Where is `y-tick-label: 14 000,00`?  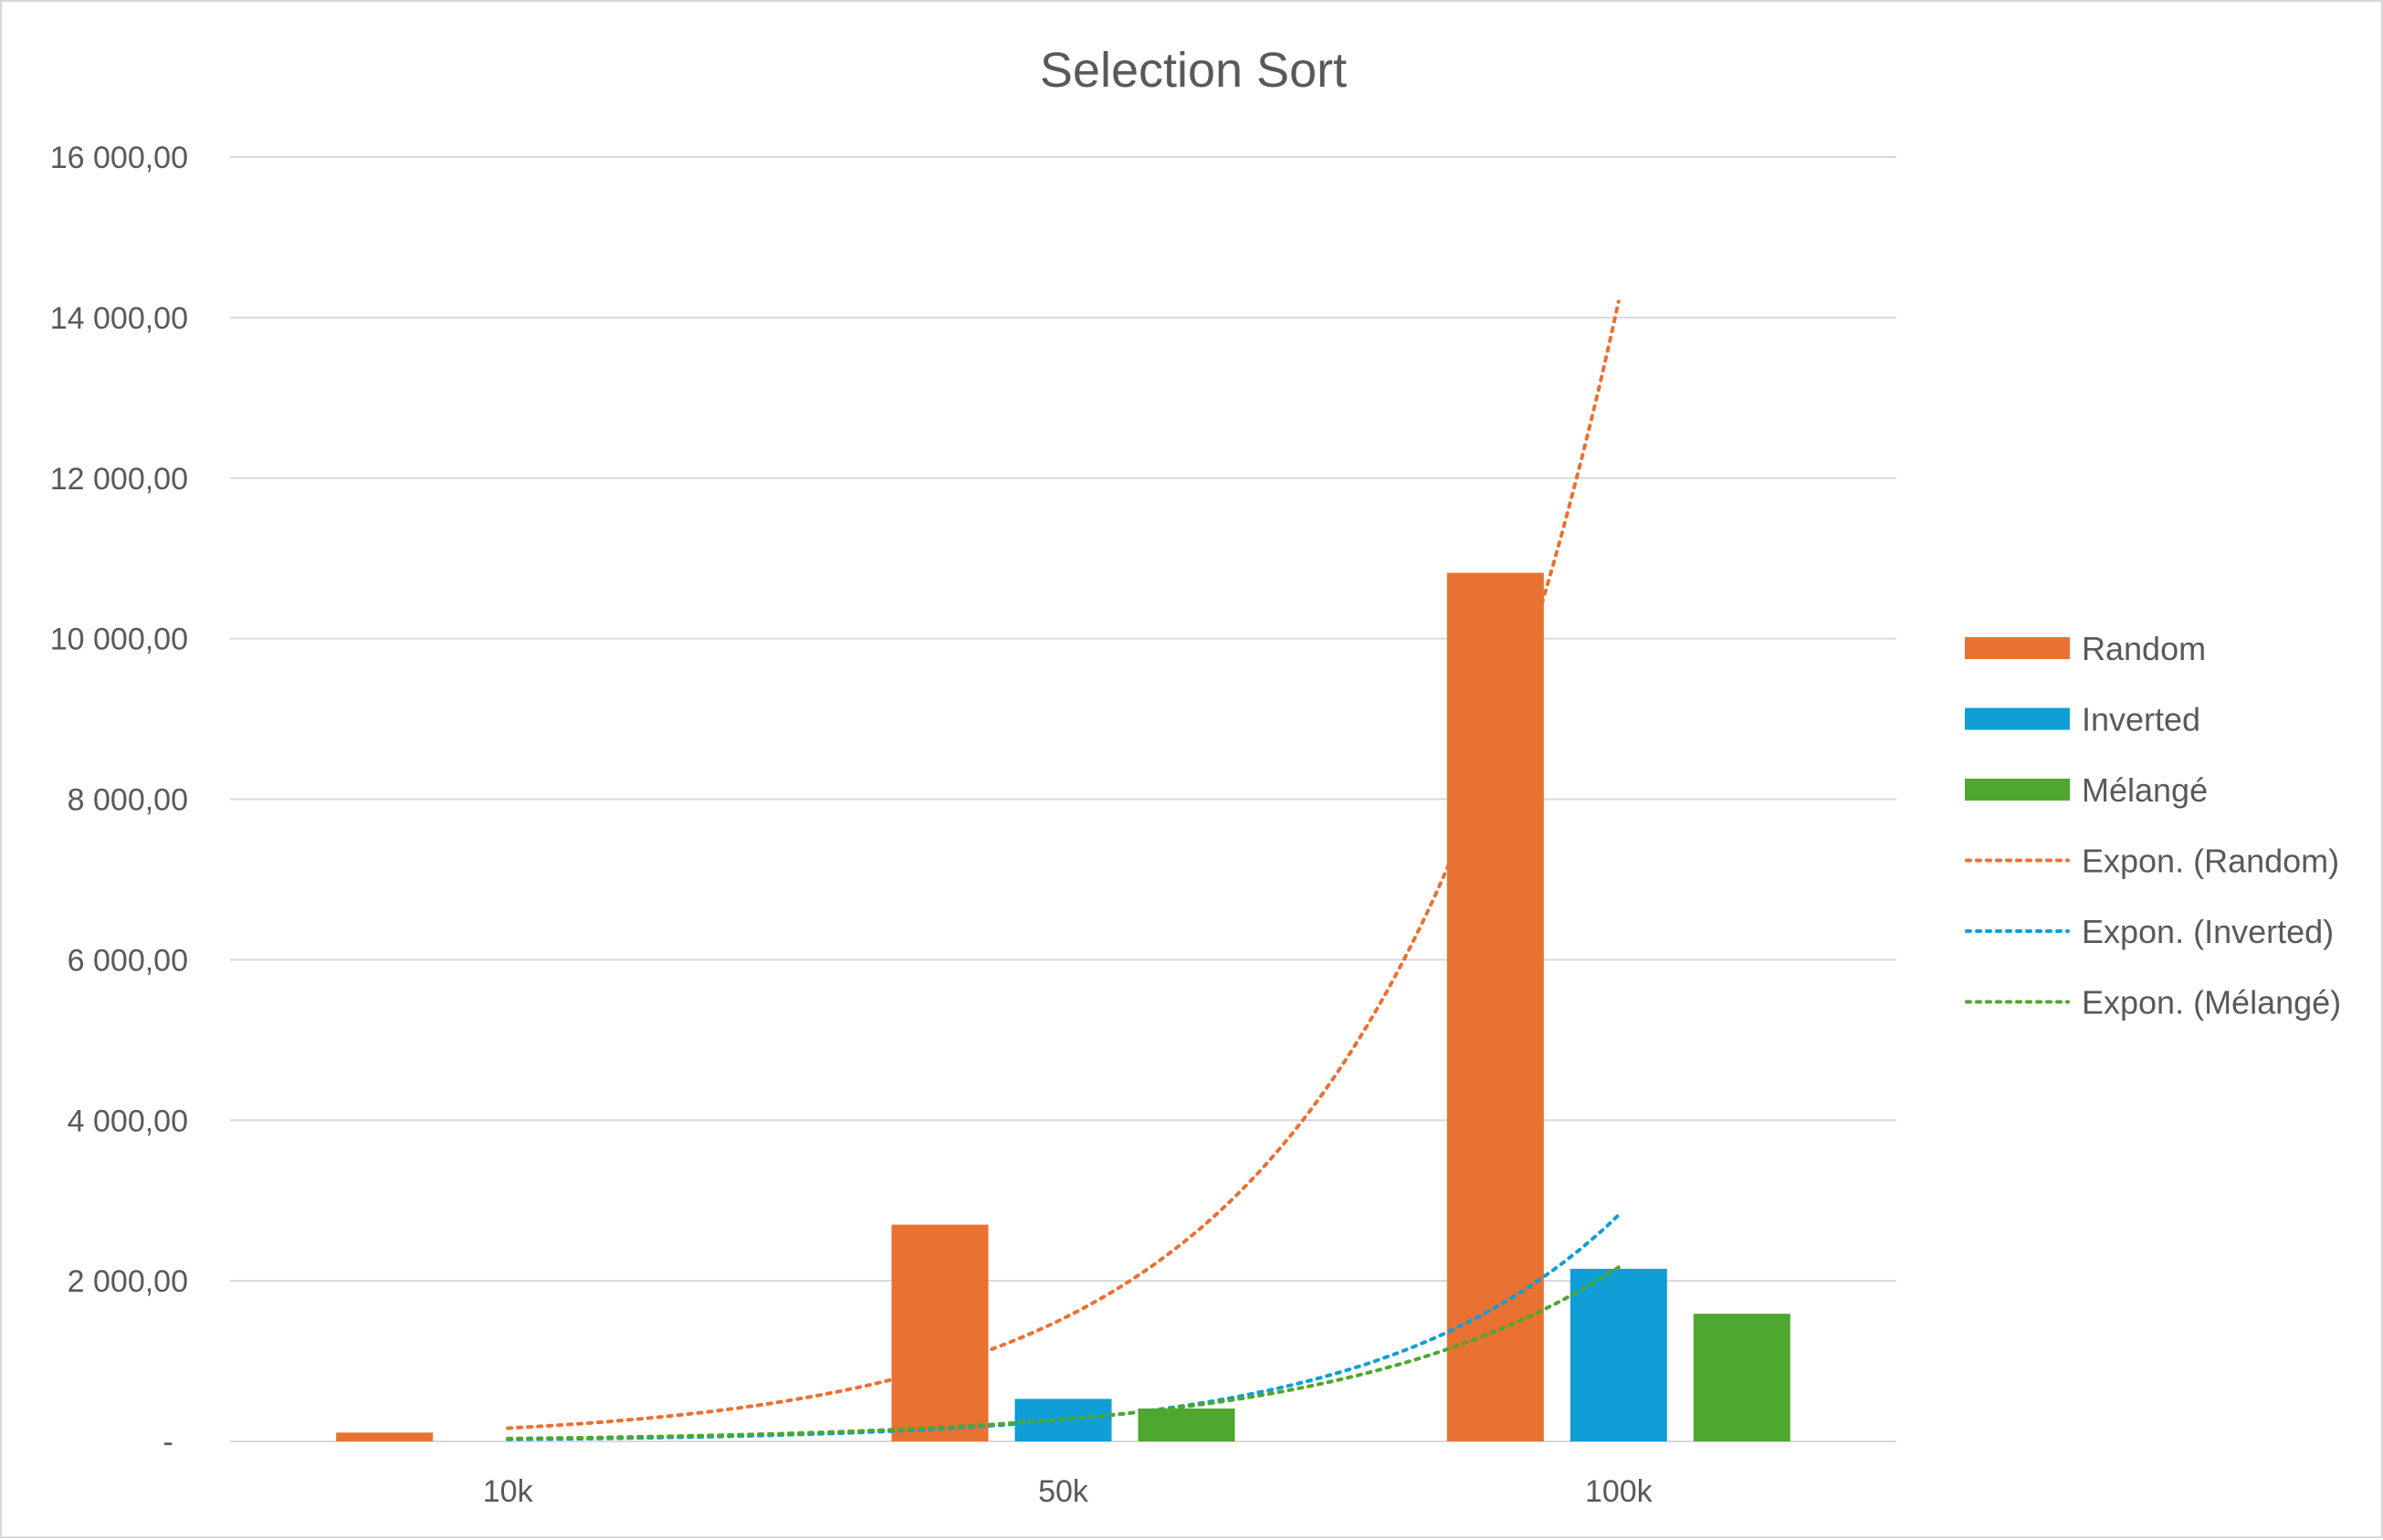
y-tick-label: 14 000,00 is located at coordinates (119, 318).